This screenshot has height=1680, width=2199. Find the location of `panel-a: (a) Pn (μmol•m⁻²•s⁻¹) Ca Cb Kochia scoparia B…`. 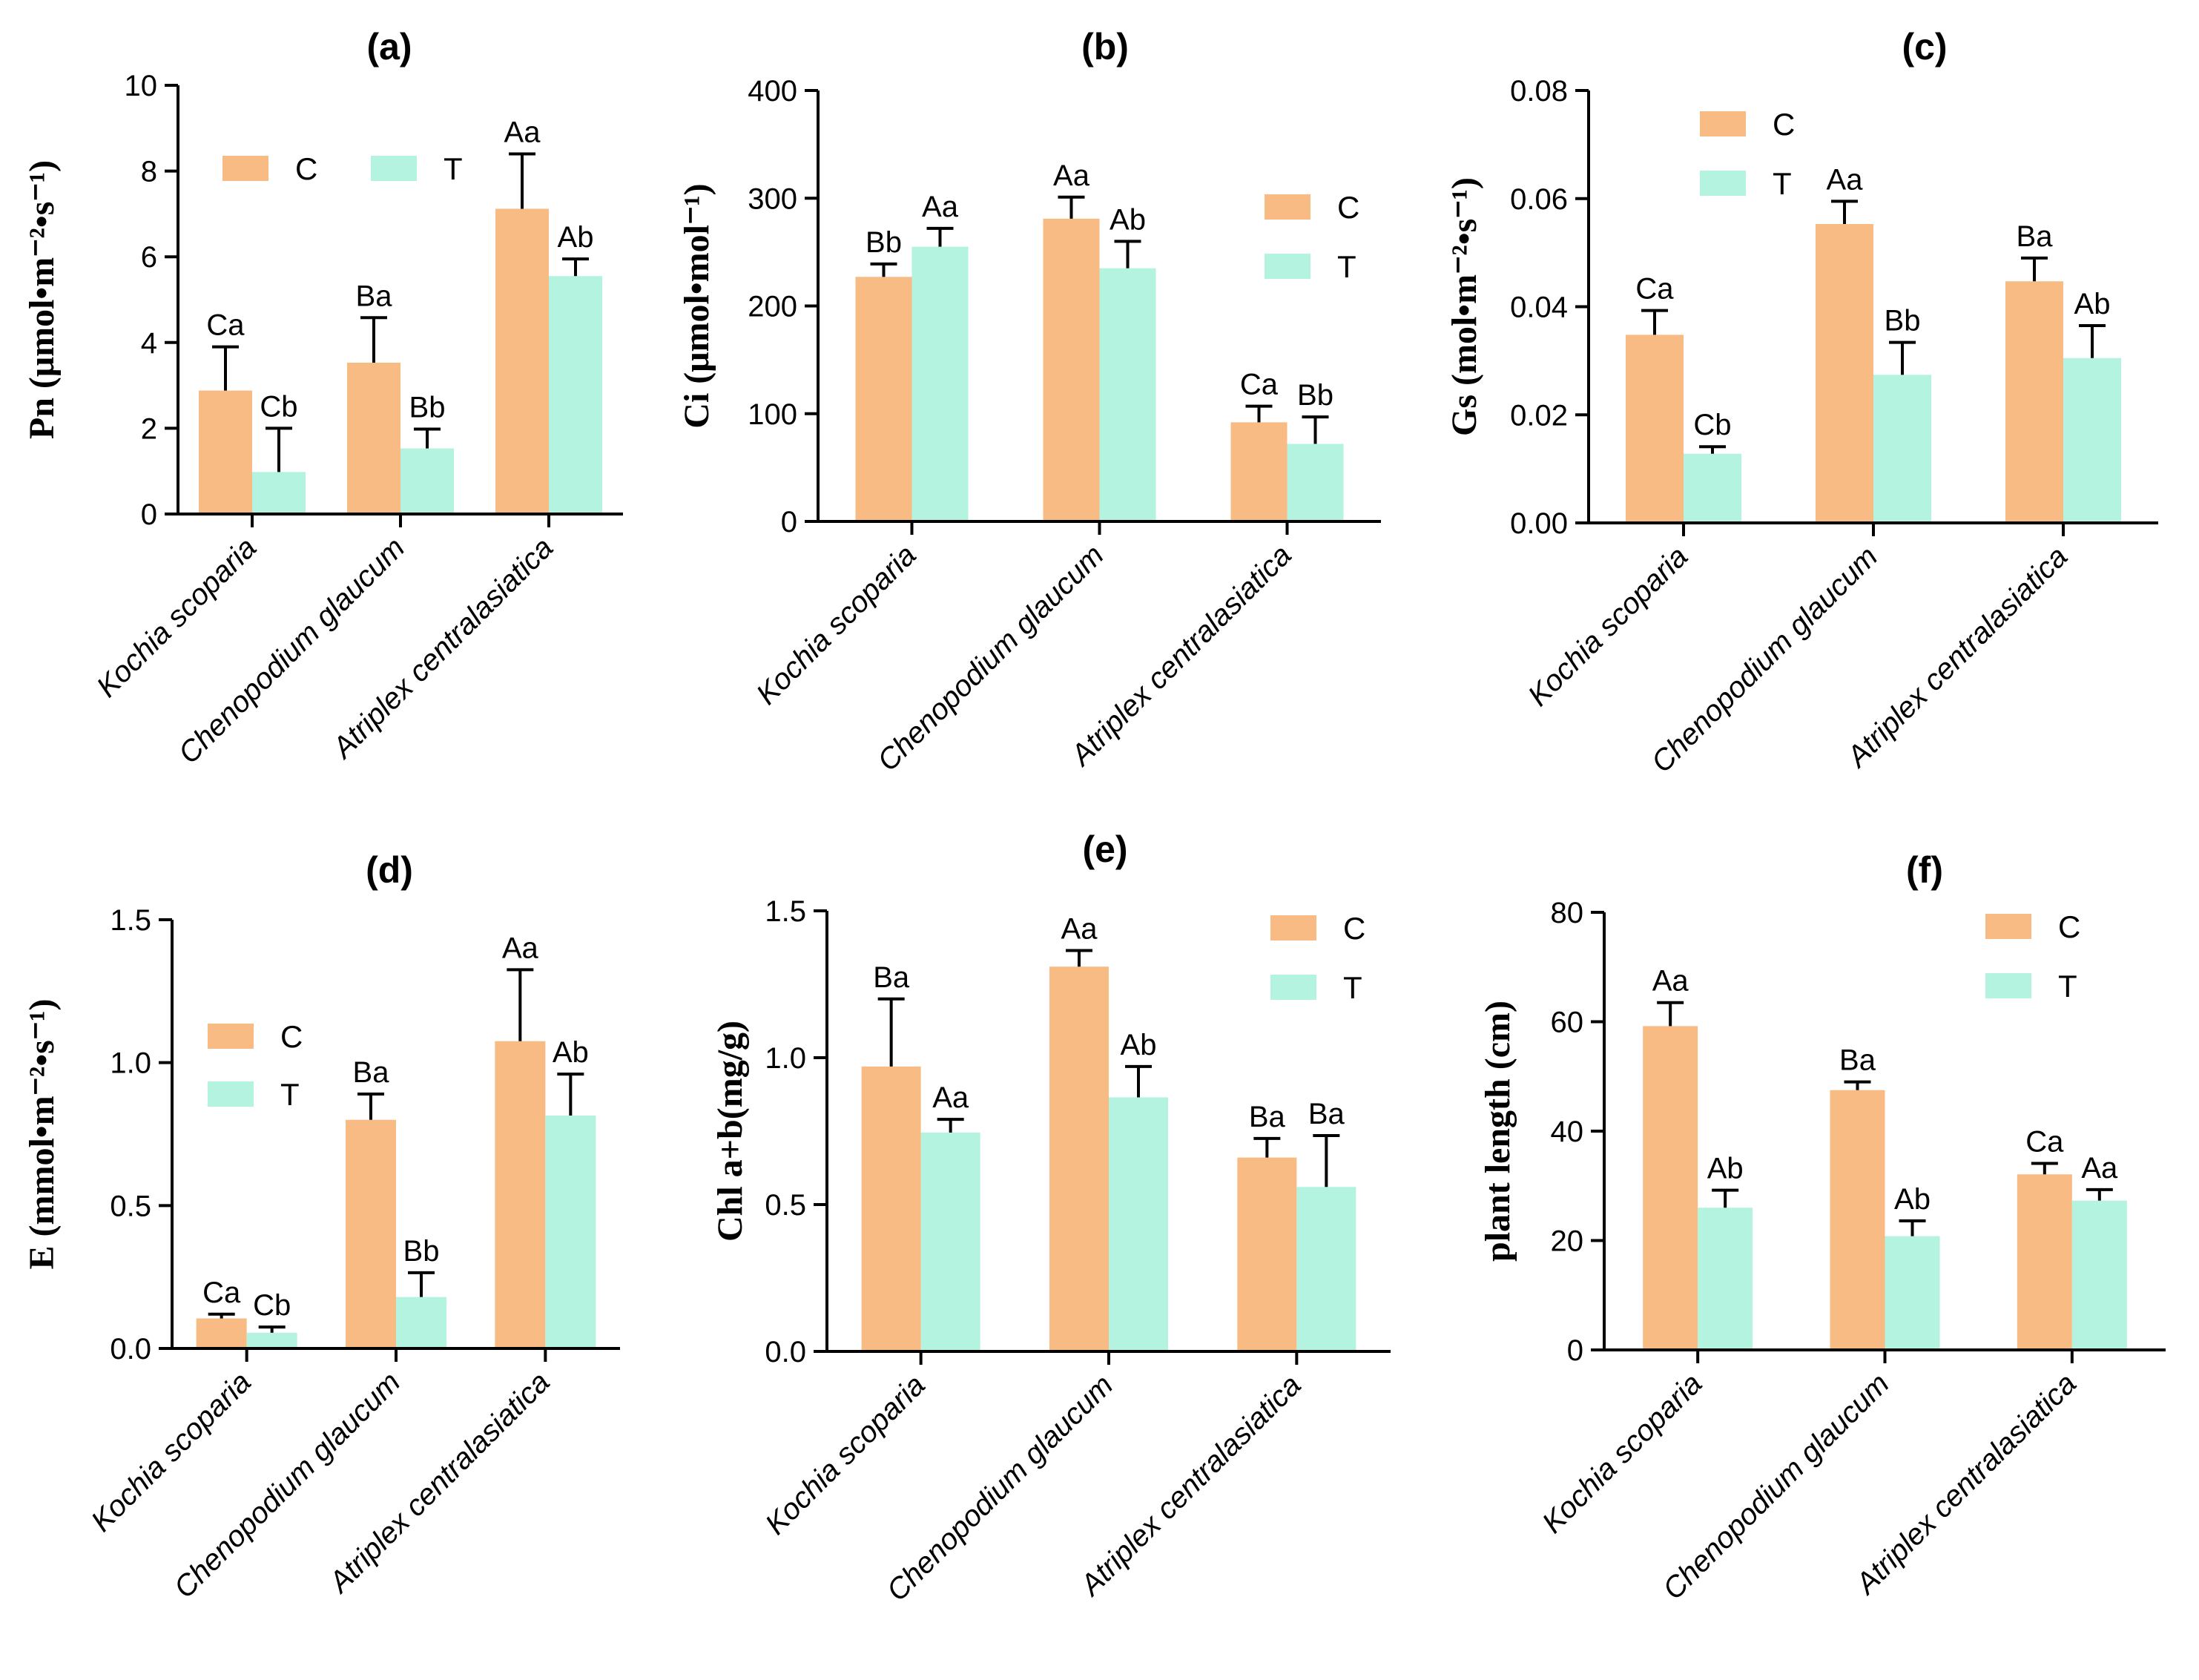

panel-a: (a) Pn (μmol•m⁻²•s⁻¹) Ca Cb Kochia scoparia B… is located at coordinates (323, 398).